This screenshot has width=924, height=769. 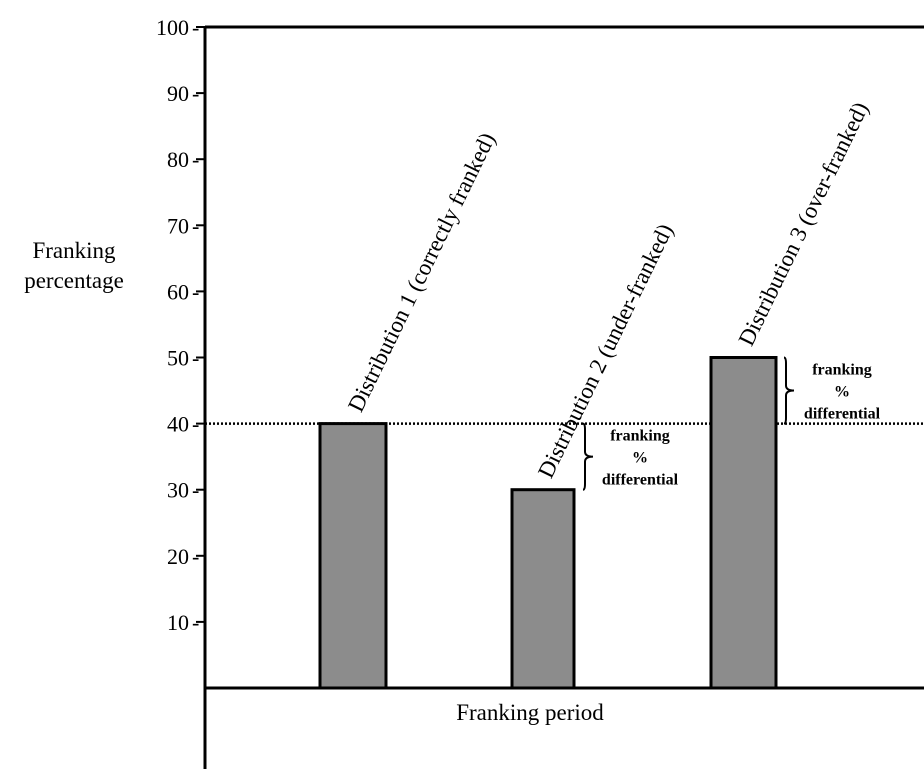 What do you see at coordinates (640, 458) in the screenshot?
I see `annotation-1-line-2: %` at bounding box center [640, 458].